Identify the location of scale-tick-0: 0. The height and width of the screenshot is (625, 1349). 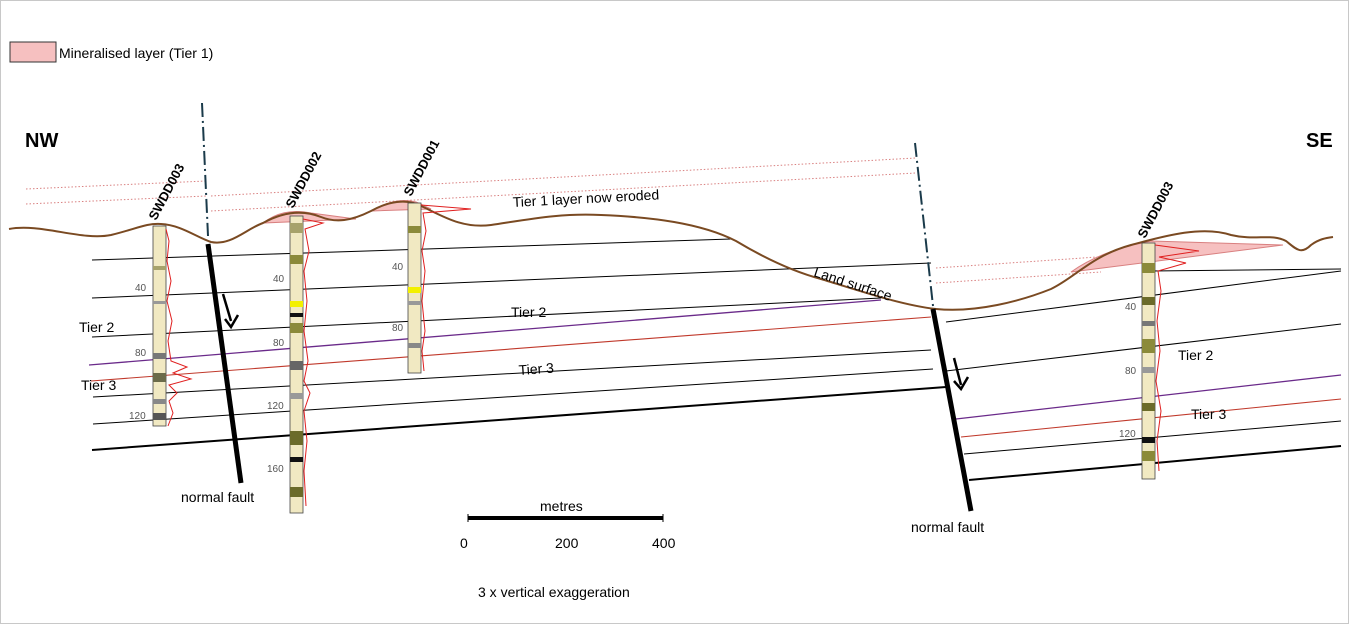
(464, 543).